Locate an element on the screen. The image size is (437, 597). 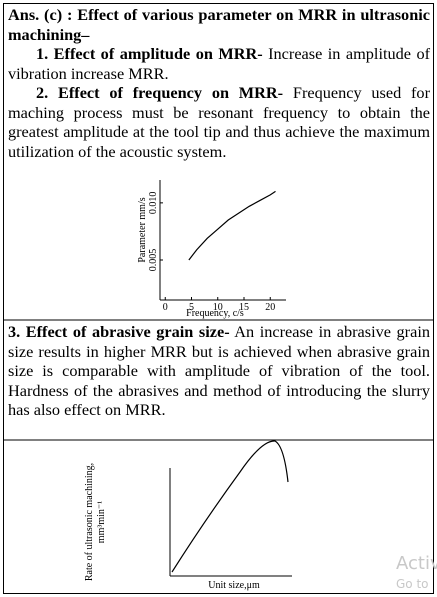
x-tick-label: 0 is located at coordinates (165, 307).